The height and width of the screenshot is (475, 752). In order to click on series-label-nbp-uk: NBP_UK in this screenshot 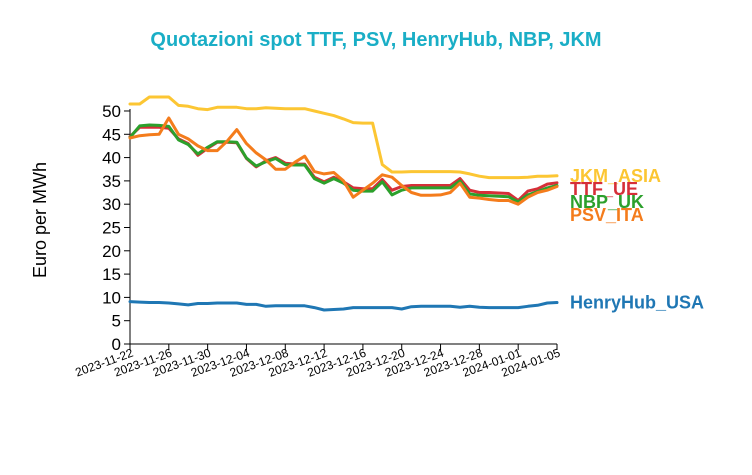, I will do `click(607, 202)`.